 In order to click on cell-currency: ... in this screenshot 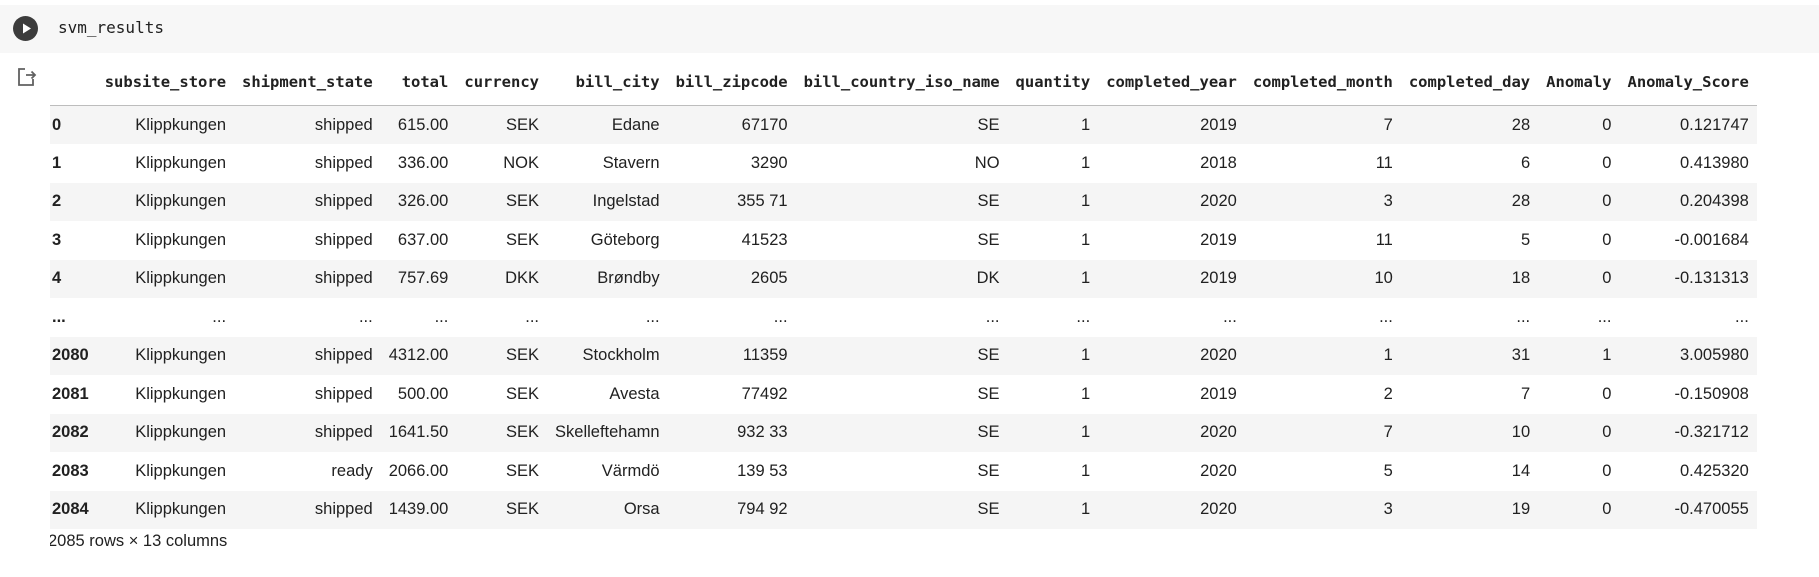, I will do `click(532, 316)`.